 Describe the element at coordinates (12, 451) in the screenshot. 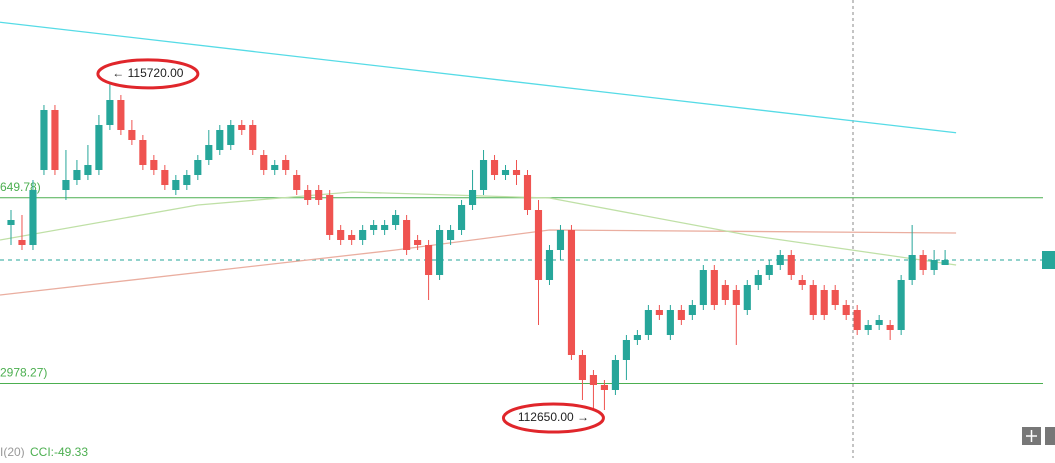

I see `indicator-name: I(20)` at that location.